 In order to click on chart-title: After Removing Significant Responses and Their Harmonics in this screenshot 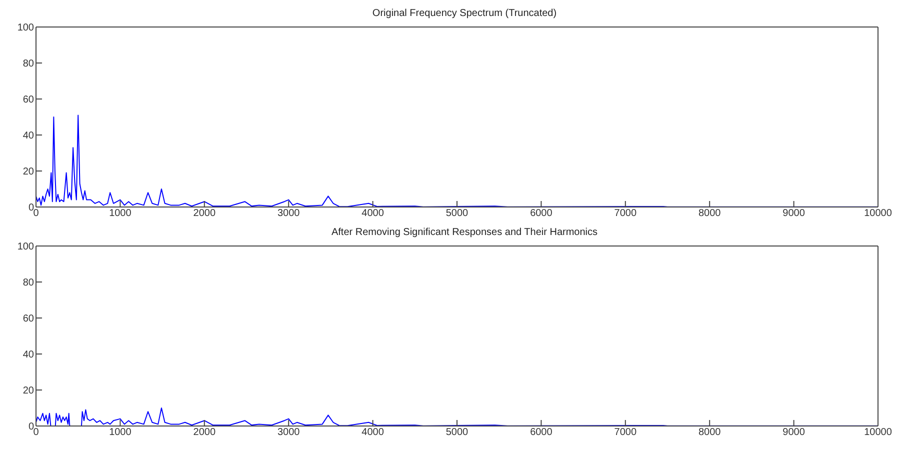, I will do `click(464, 233)`.